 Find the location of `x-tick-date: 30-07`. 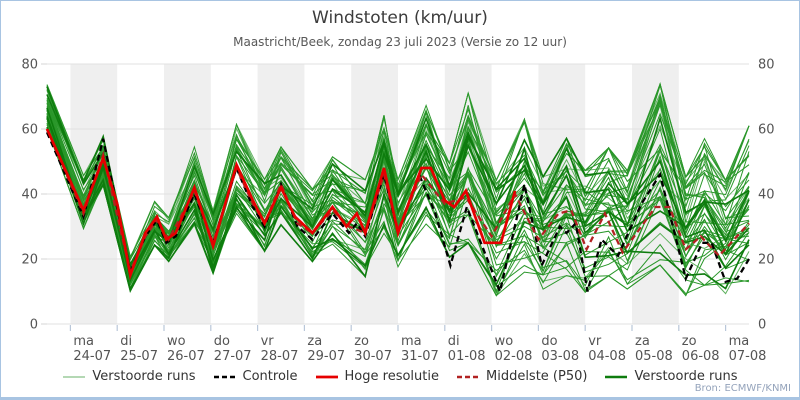

x-tick-date: 30-07 is located at coordinates (373, 356).